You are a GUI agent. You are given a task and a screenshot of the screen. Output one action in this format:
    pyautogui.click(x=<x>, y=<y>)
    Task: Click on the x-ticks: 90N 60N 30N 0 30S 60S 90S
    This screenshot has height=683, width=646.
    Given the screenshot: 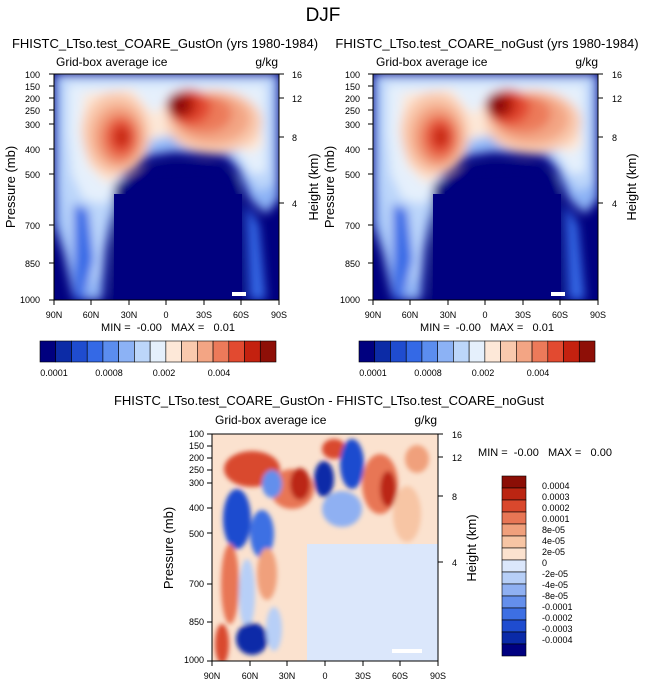 What is the action you would take?
    pyautogui.click(x=166, y=310)
    